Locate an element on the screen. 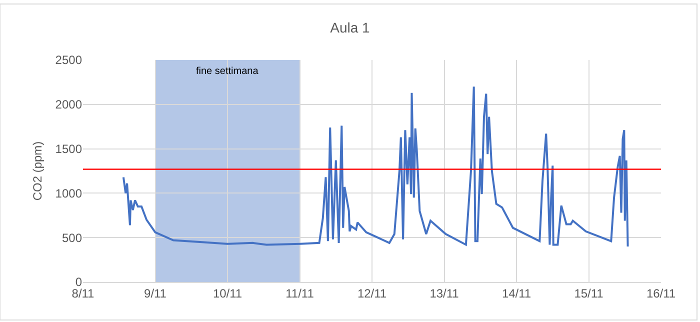 This screenshot has height=322, width=700. x-tick-label: 13/11 is located at coordinates (445, 293).